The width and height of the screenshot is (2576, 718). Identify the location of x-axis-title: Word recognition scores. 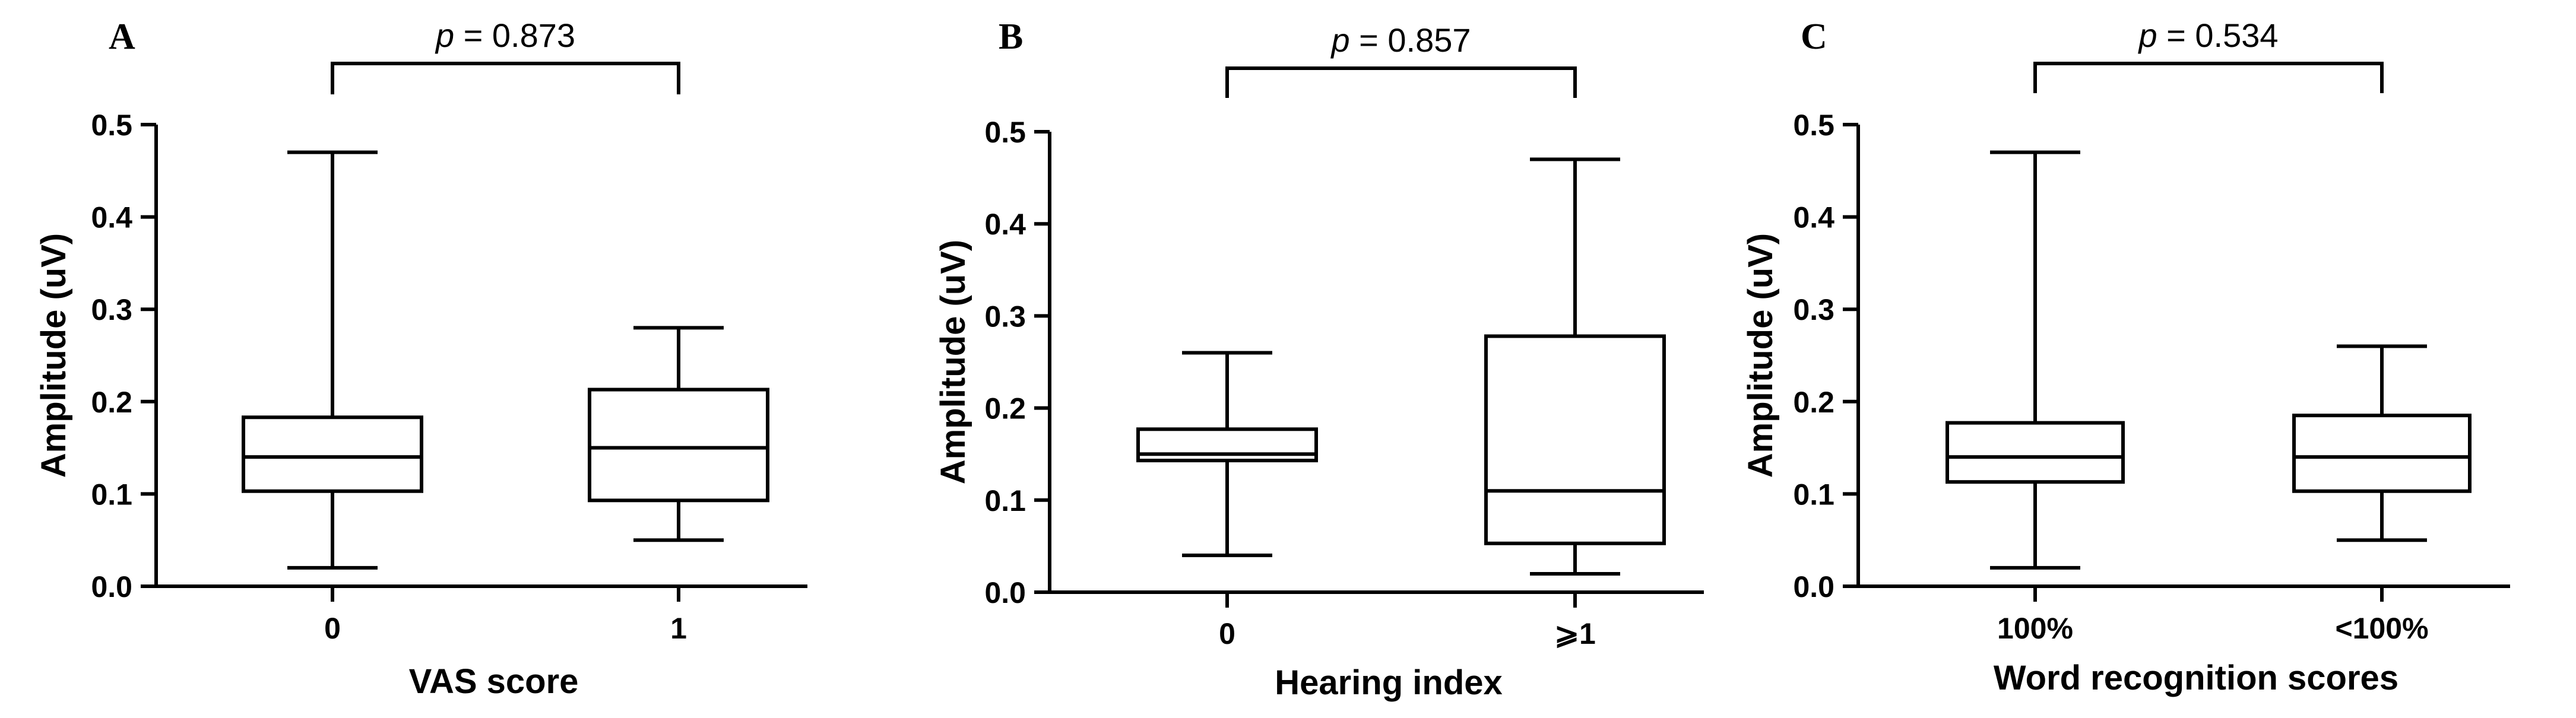
(2196, 678).